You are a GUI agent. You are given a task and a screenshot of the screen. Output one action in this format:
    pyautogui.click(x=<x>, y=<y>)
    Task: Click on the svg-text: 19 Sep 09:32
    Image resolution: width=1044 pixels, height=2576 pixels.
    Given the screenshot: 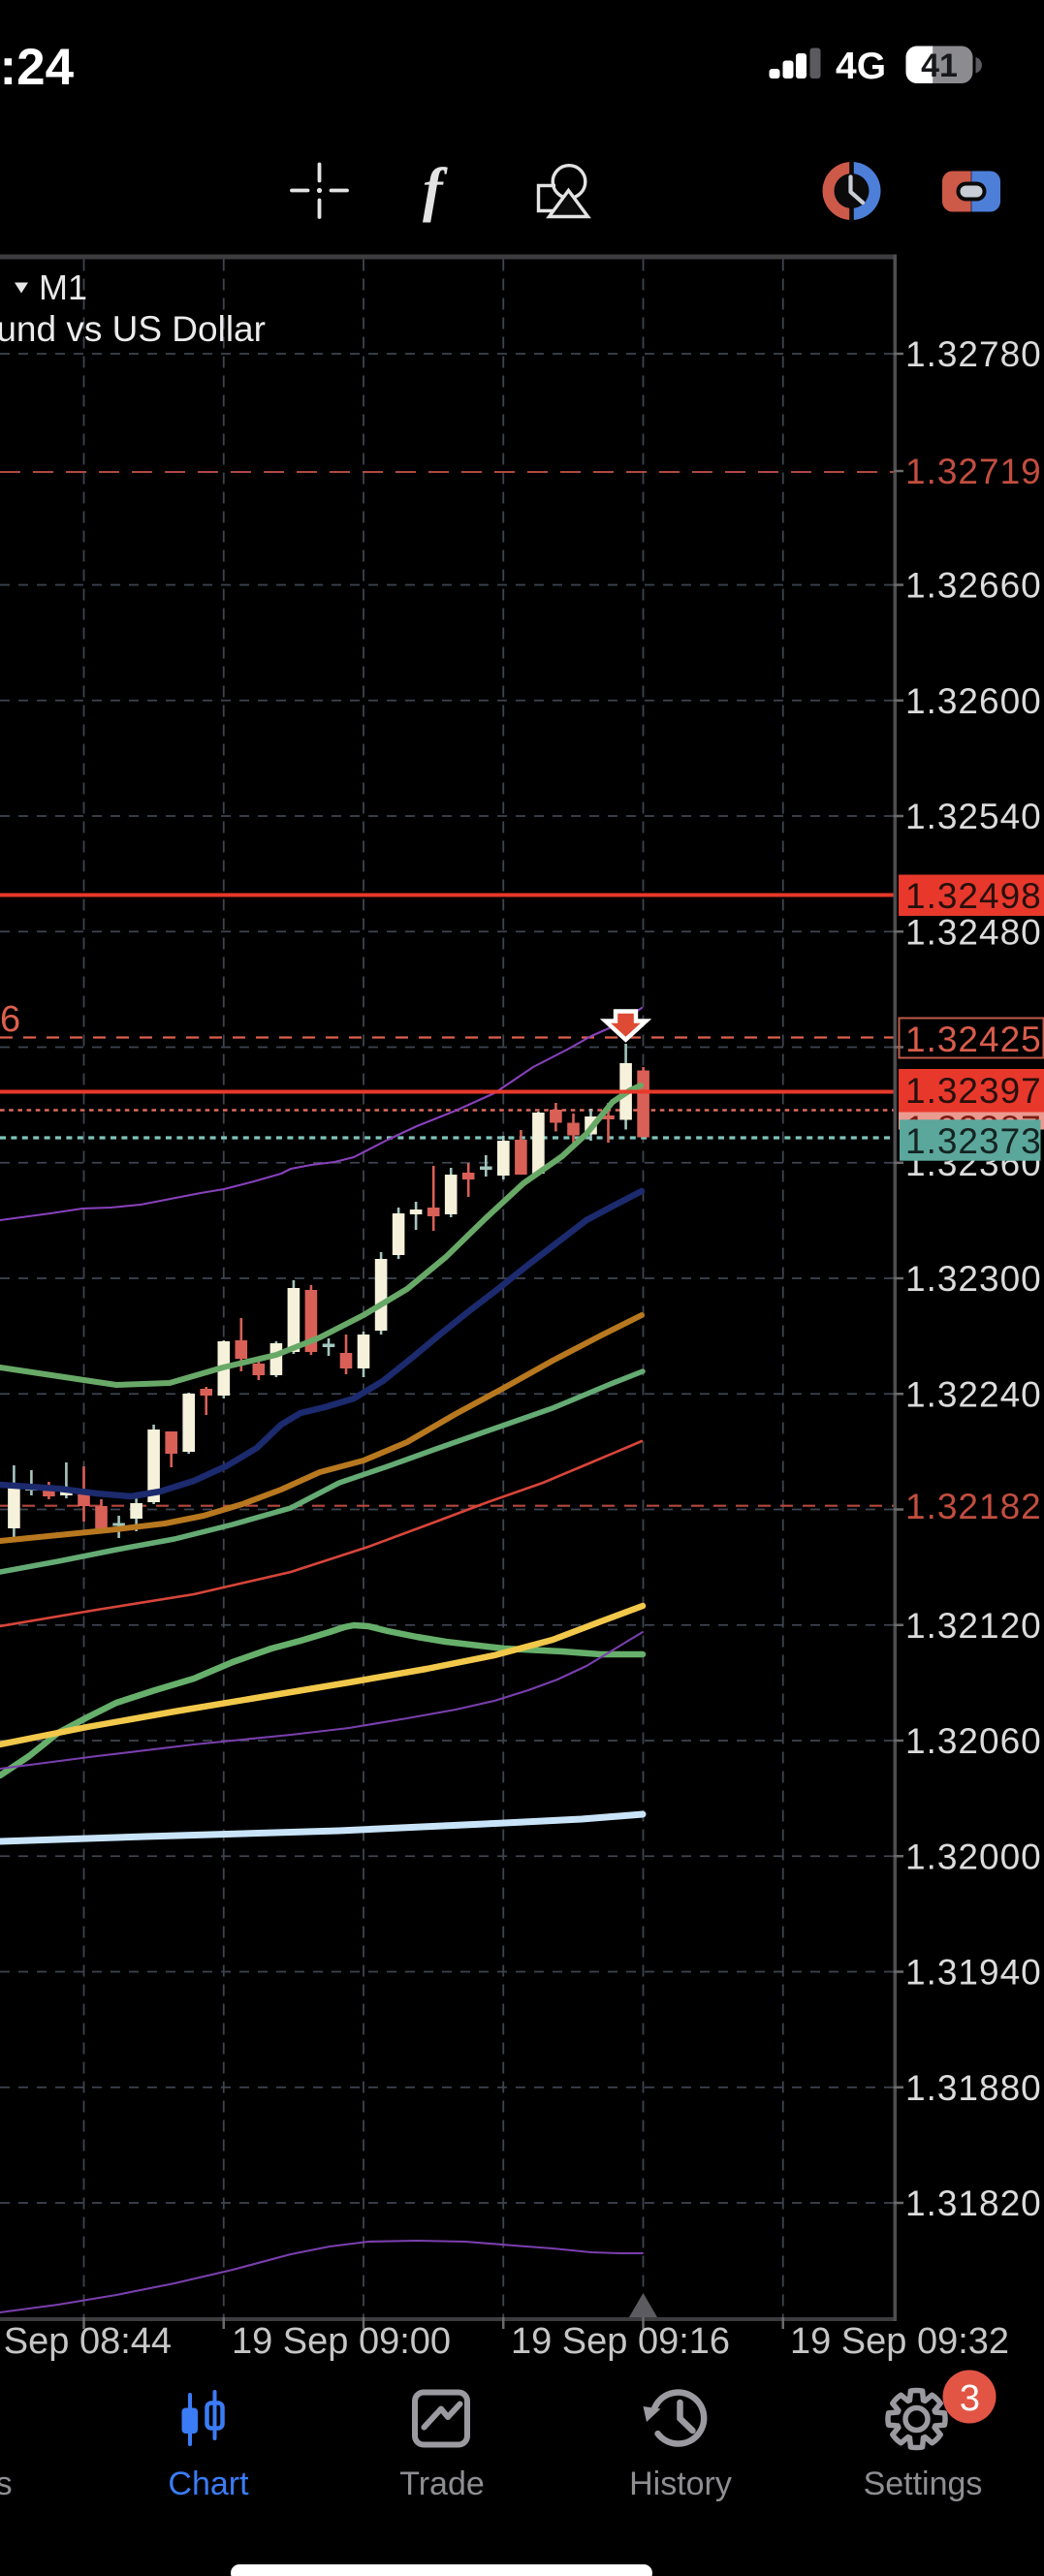 What is the action you would take?
    pyautogui.click(x=899, y=2341)
    